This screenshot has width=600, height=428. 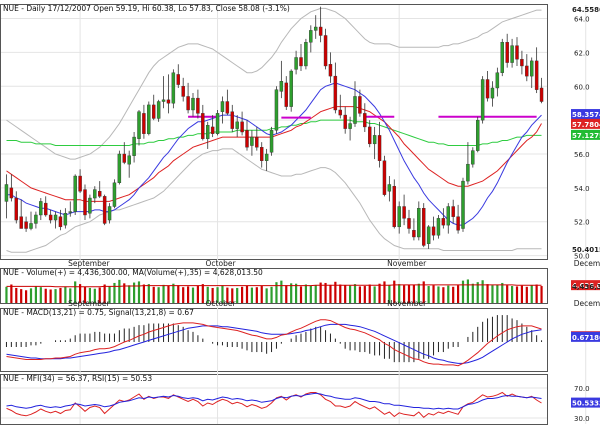 I want to click on macd-panel, so click(x=274, y=341).